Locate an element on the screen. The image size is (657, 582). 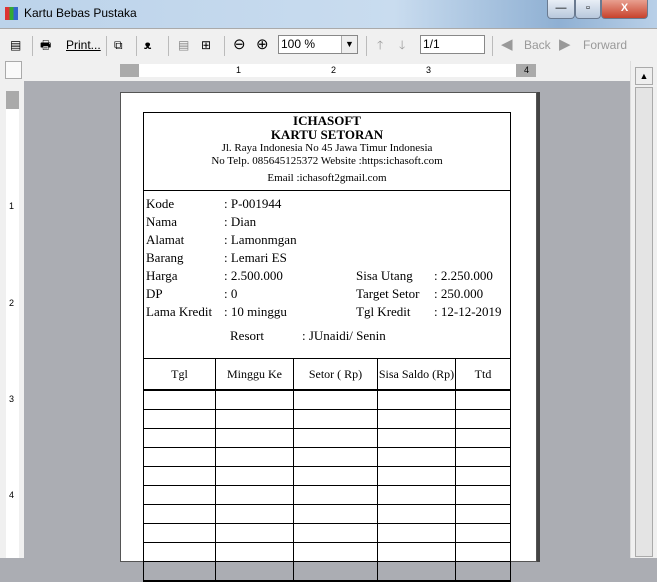
horizontal-ruler: 1 2 3 4 is located at coordinates (328, 71).